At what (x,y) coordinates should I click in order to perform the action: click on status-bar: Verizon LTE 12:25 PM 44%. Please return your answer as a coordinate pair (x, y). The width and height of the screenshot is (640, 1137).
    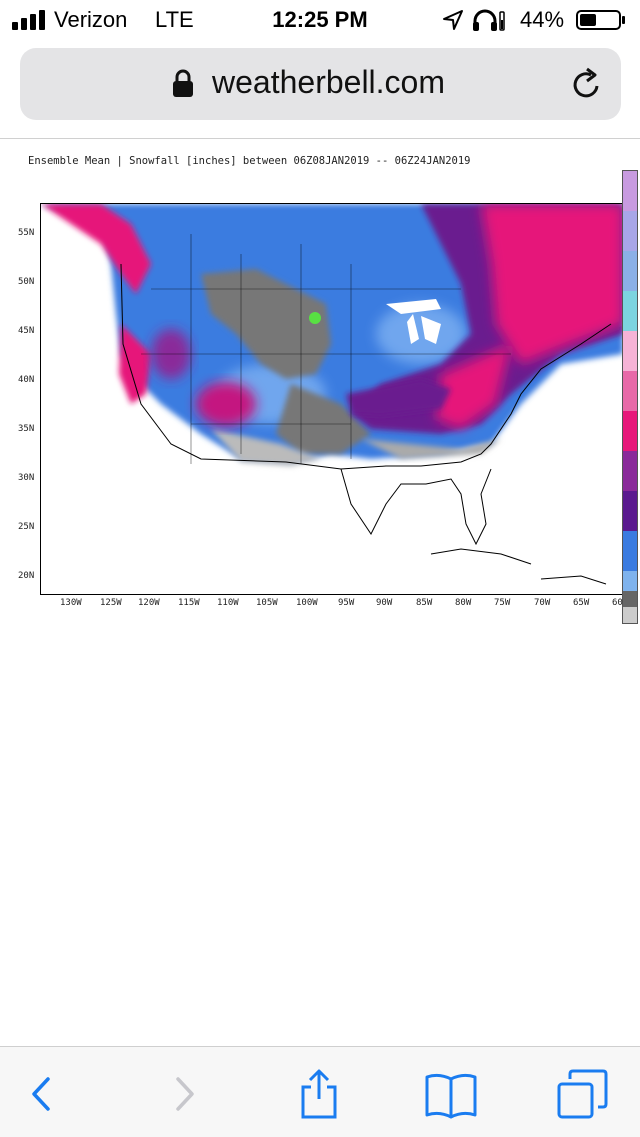
    Looking at the image, I should click on (320, 20).